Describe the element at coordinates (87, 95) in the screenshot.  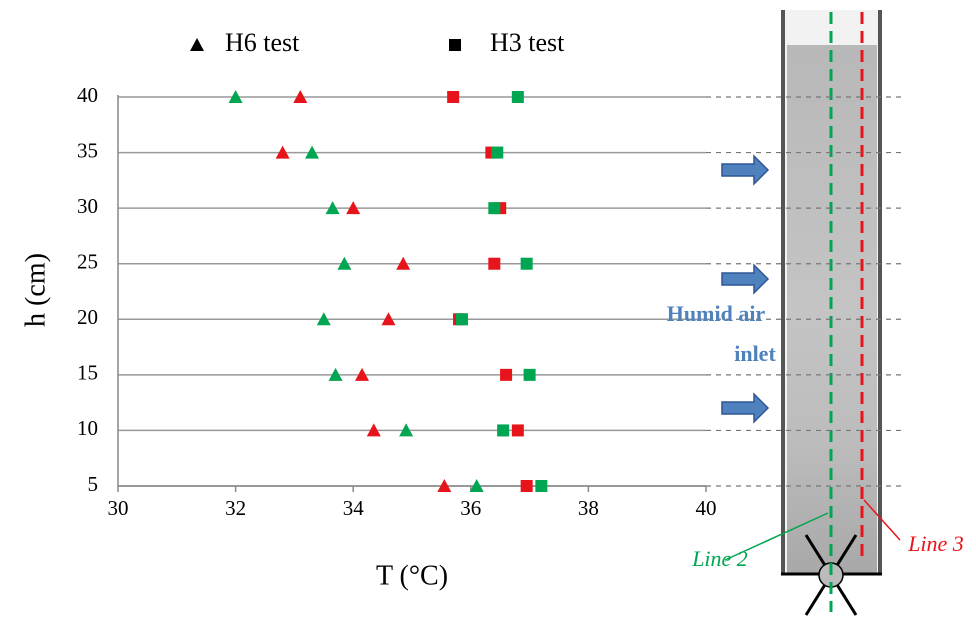
I see `y-tick-label: 40` at that location.